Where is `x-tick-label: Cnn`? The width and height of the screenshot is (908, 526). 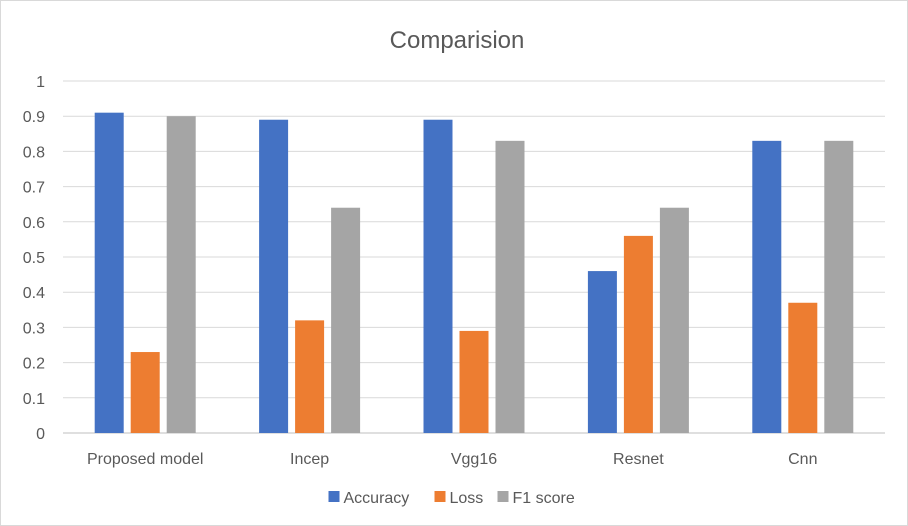
x-tick-label: Cnn is located at coordinates (802, 459).